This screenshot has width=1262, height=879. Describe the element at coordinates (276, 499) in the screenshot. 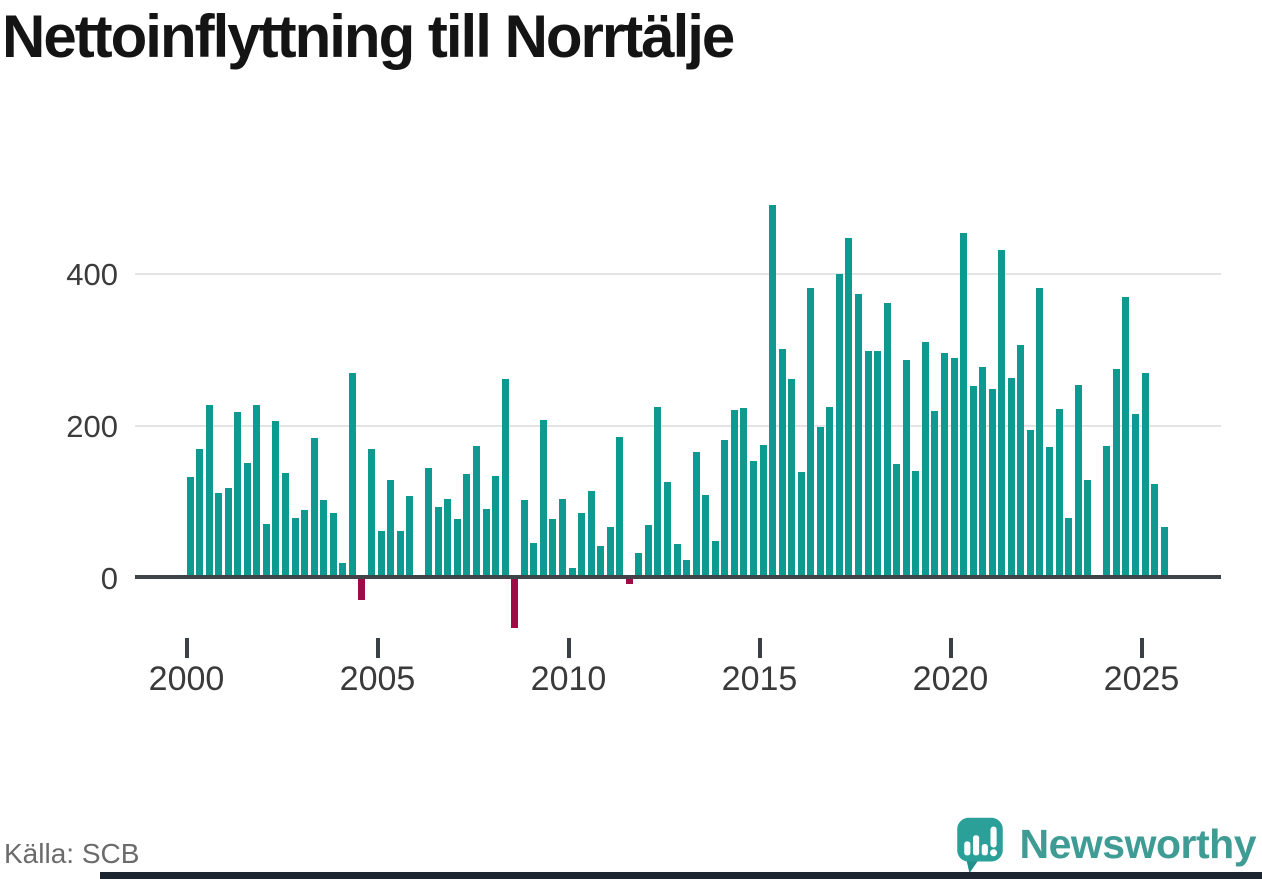

I see `bar-2002-q2` at that location.